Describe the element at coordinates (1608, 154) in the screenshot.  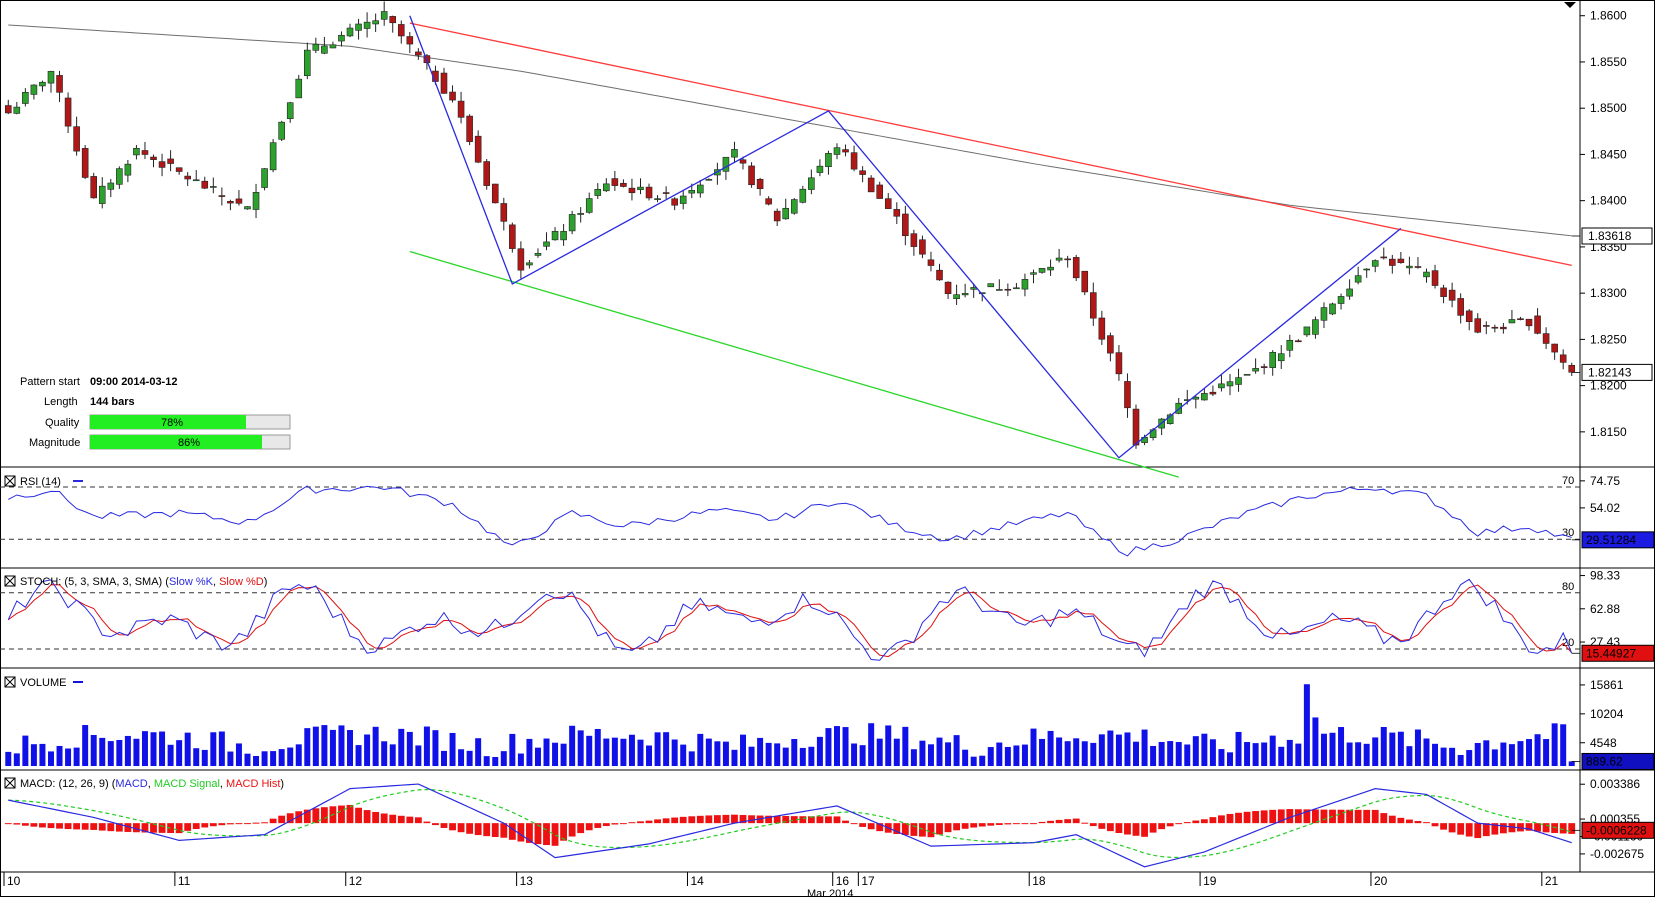
I see `price-tick-label: 1.8450` at that location.